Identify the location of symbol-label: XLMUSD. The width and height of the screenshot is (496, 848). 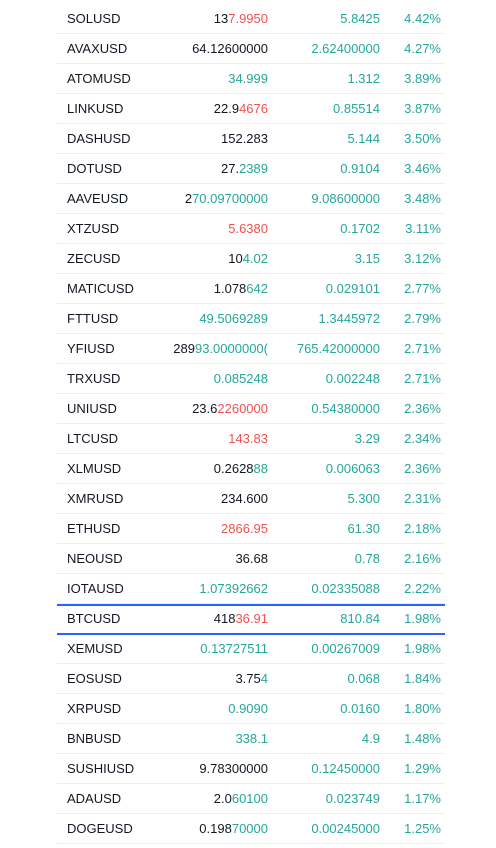
(94, 468).